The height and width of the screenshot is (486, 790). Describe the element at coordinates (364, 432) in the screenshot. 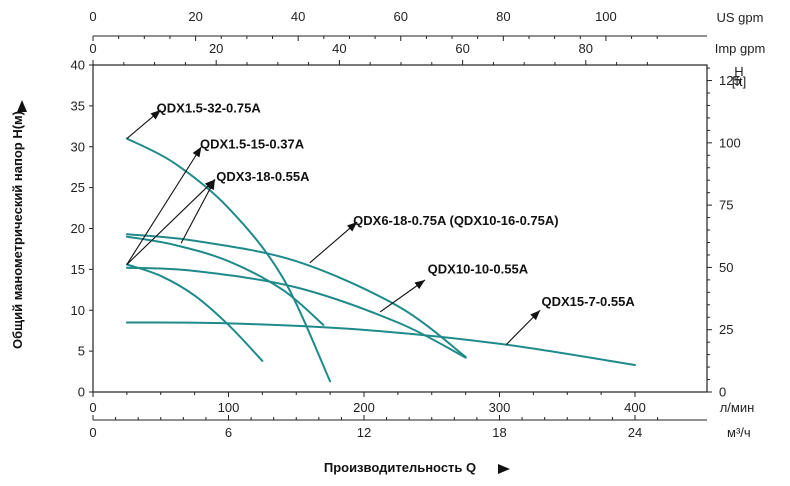

I see `x-m3h-tick-label: 12` at that location.